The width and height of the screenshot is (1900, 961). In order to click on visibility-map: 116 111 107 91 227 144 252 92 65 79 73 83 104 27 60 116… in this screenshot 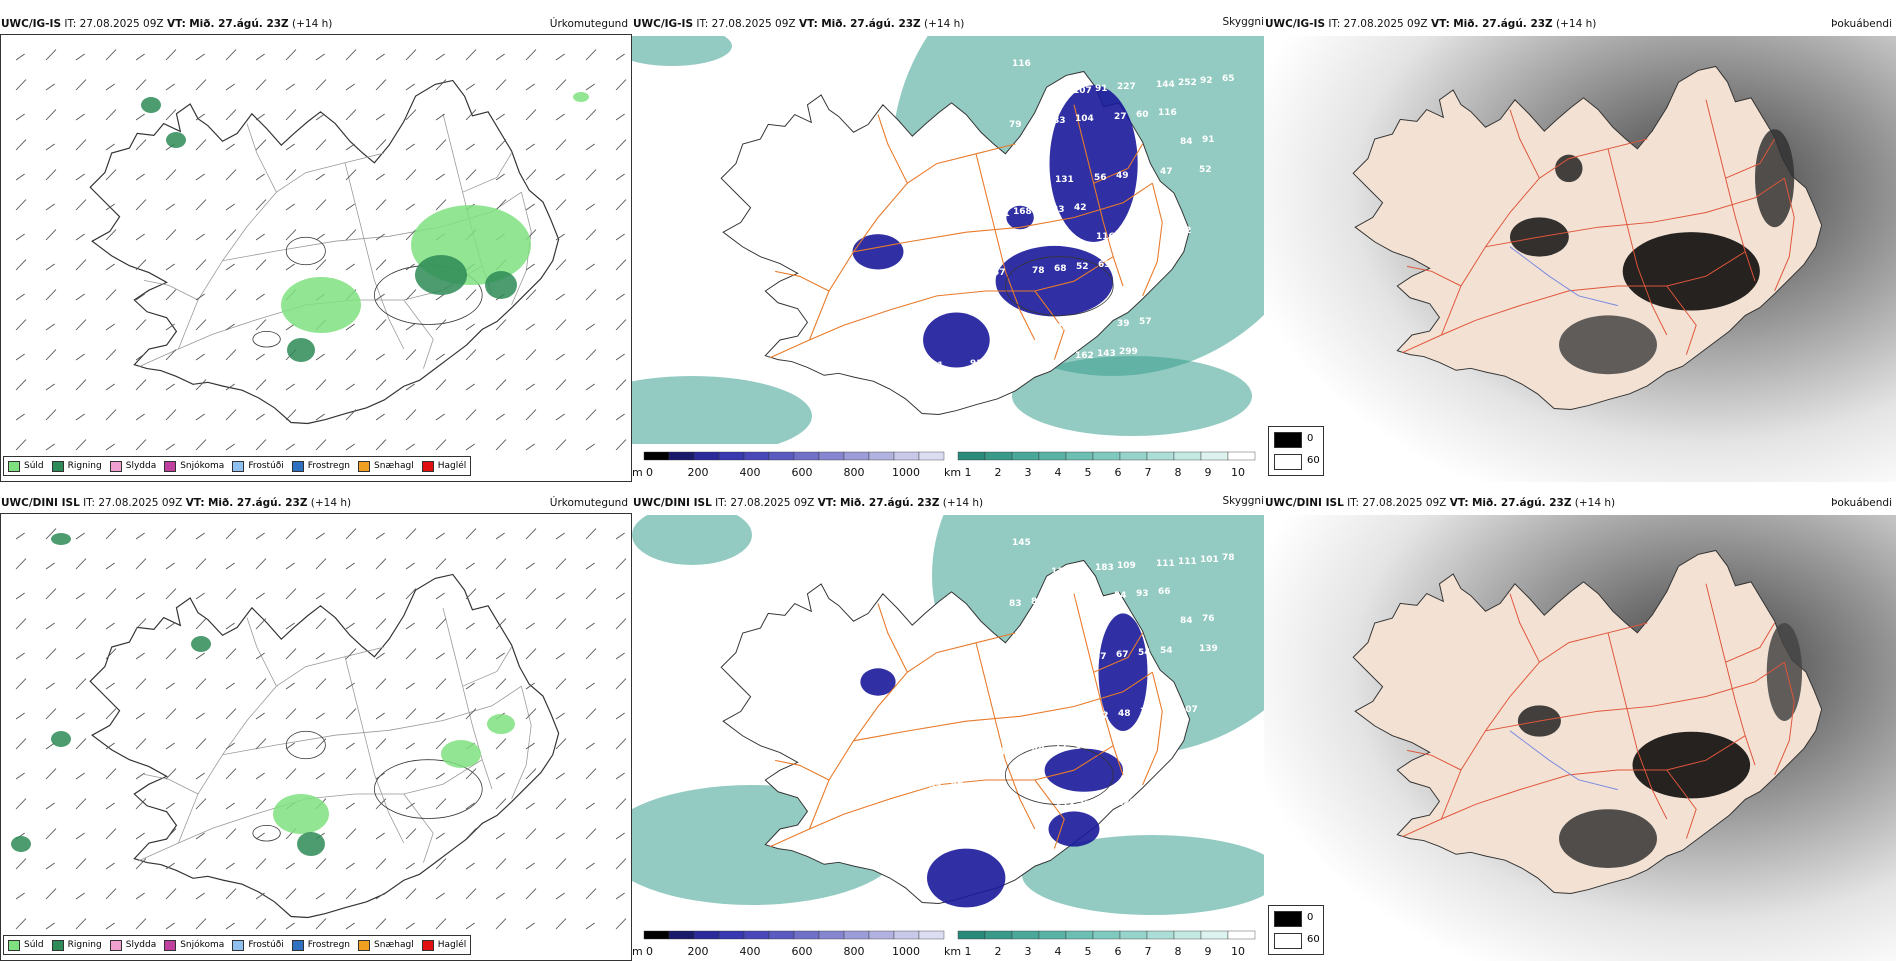, I will do `click(948, 240)`.